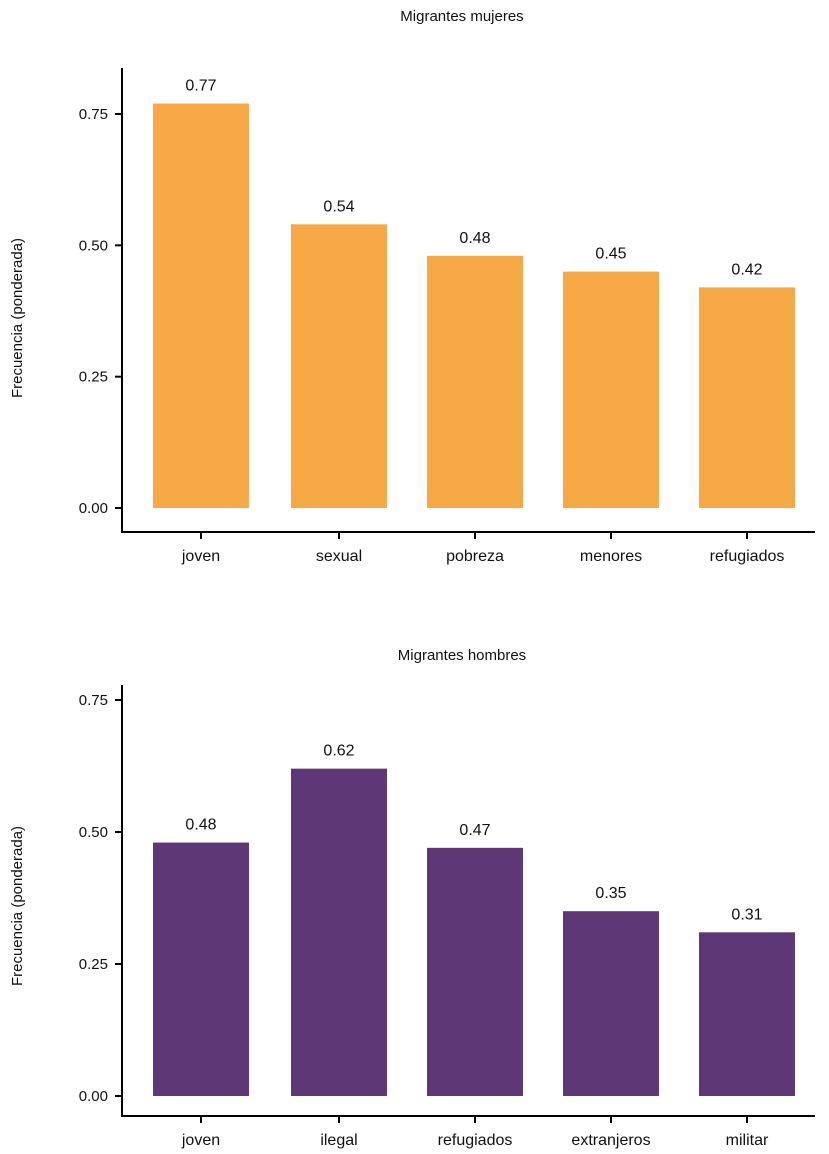 The image size is (829, 1154). Describe the element at coordinates (610, 893) in the screenshot. I see `bar-value-label: 0.35` at that location.